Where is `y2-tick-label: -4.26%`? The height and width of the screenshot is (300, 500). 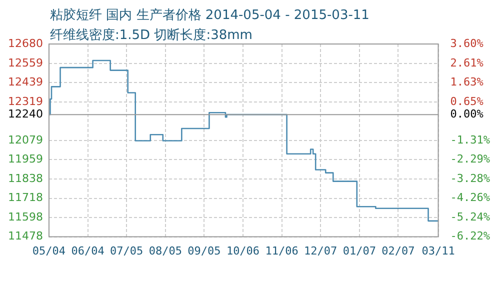
y2-tick-label: -4.26% is located at coordinates (470, 197).